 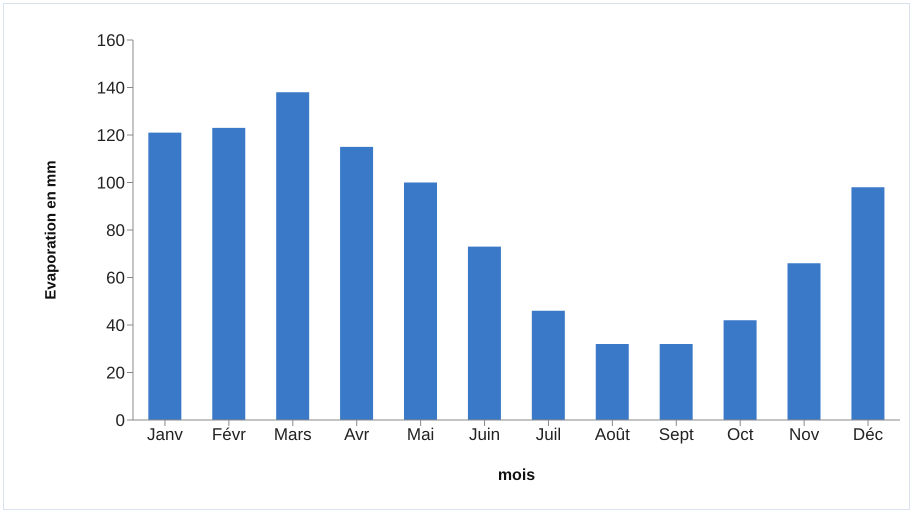 I want to click on y-tick-label: 160, so click(x=110, y=40).